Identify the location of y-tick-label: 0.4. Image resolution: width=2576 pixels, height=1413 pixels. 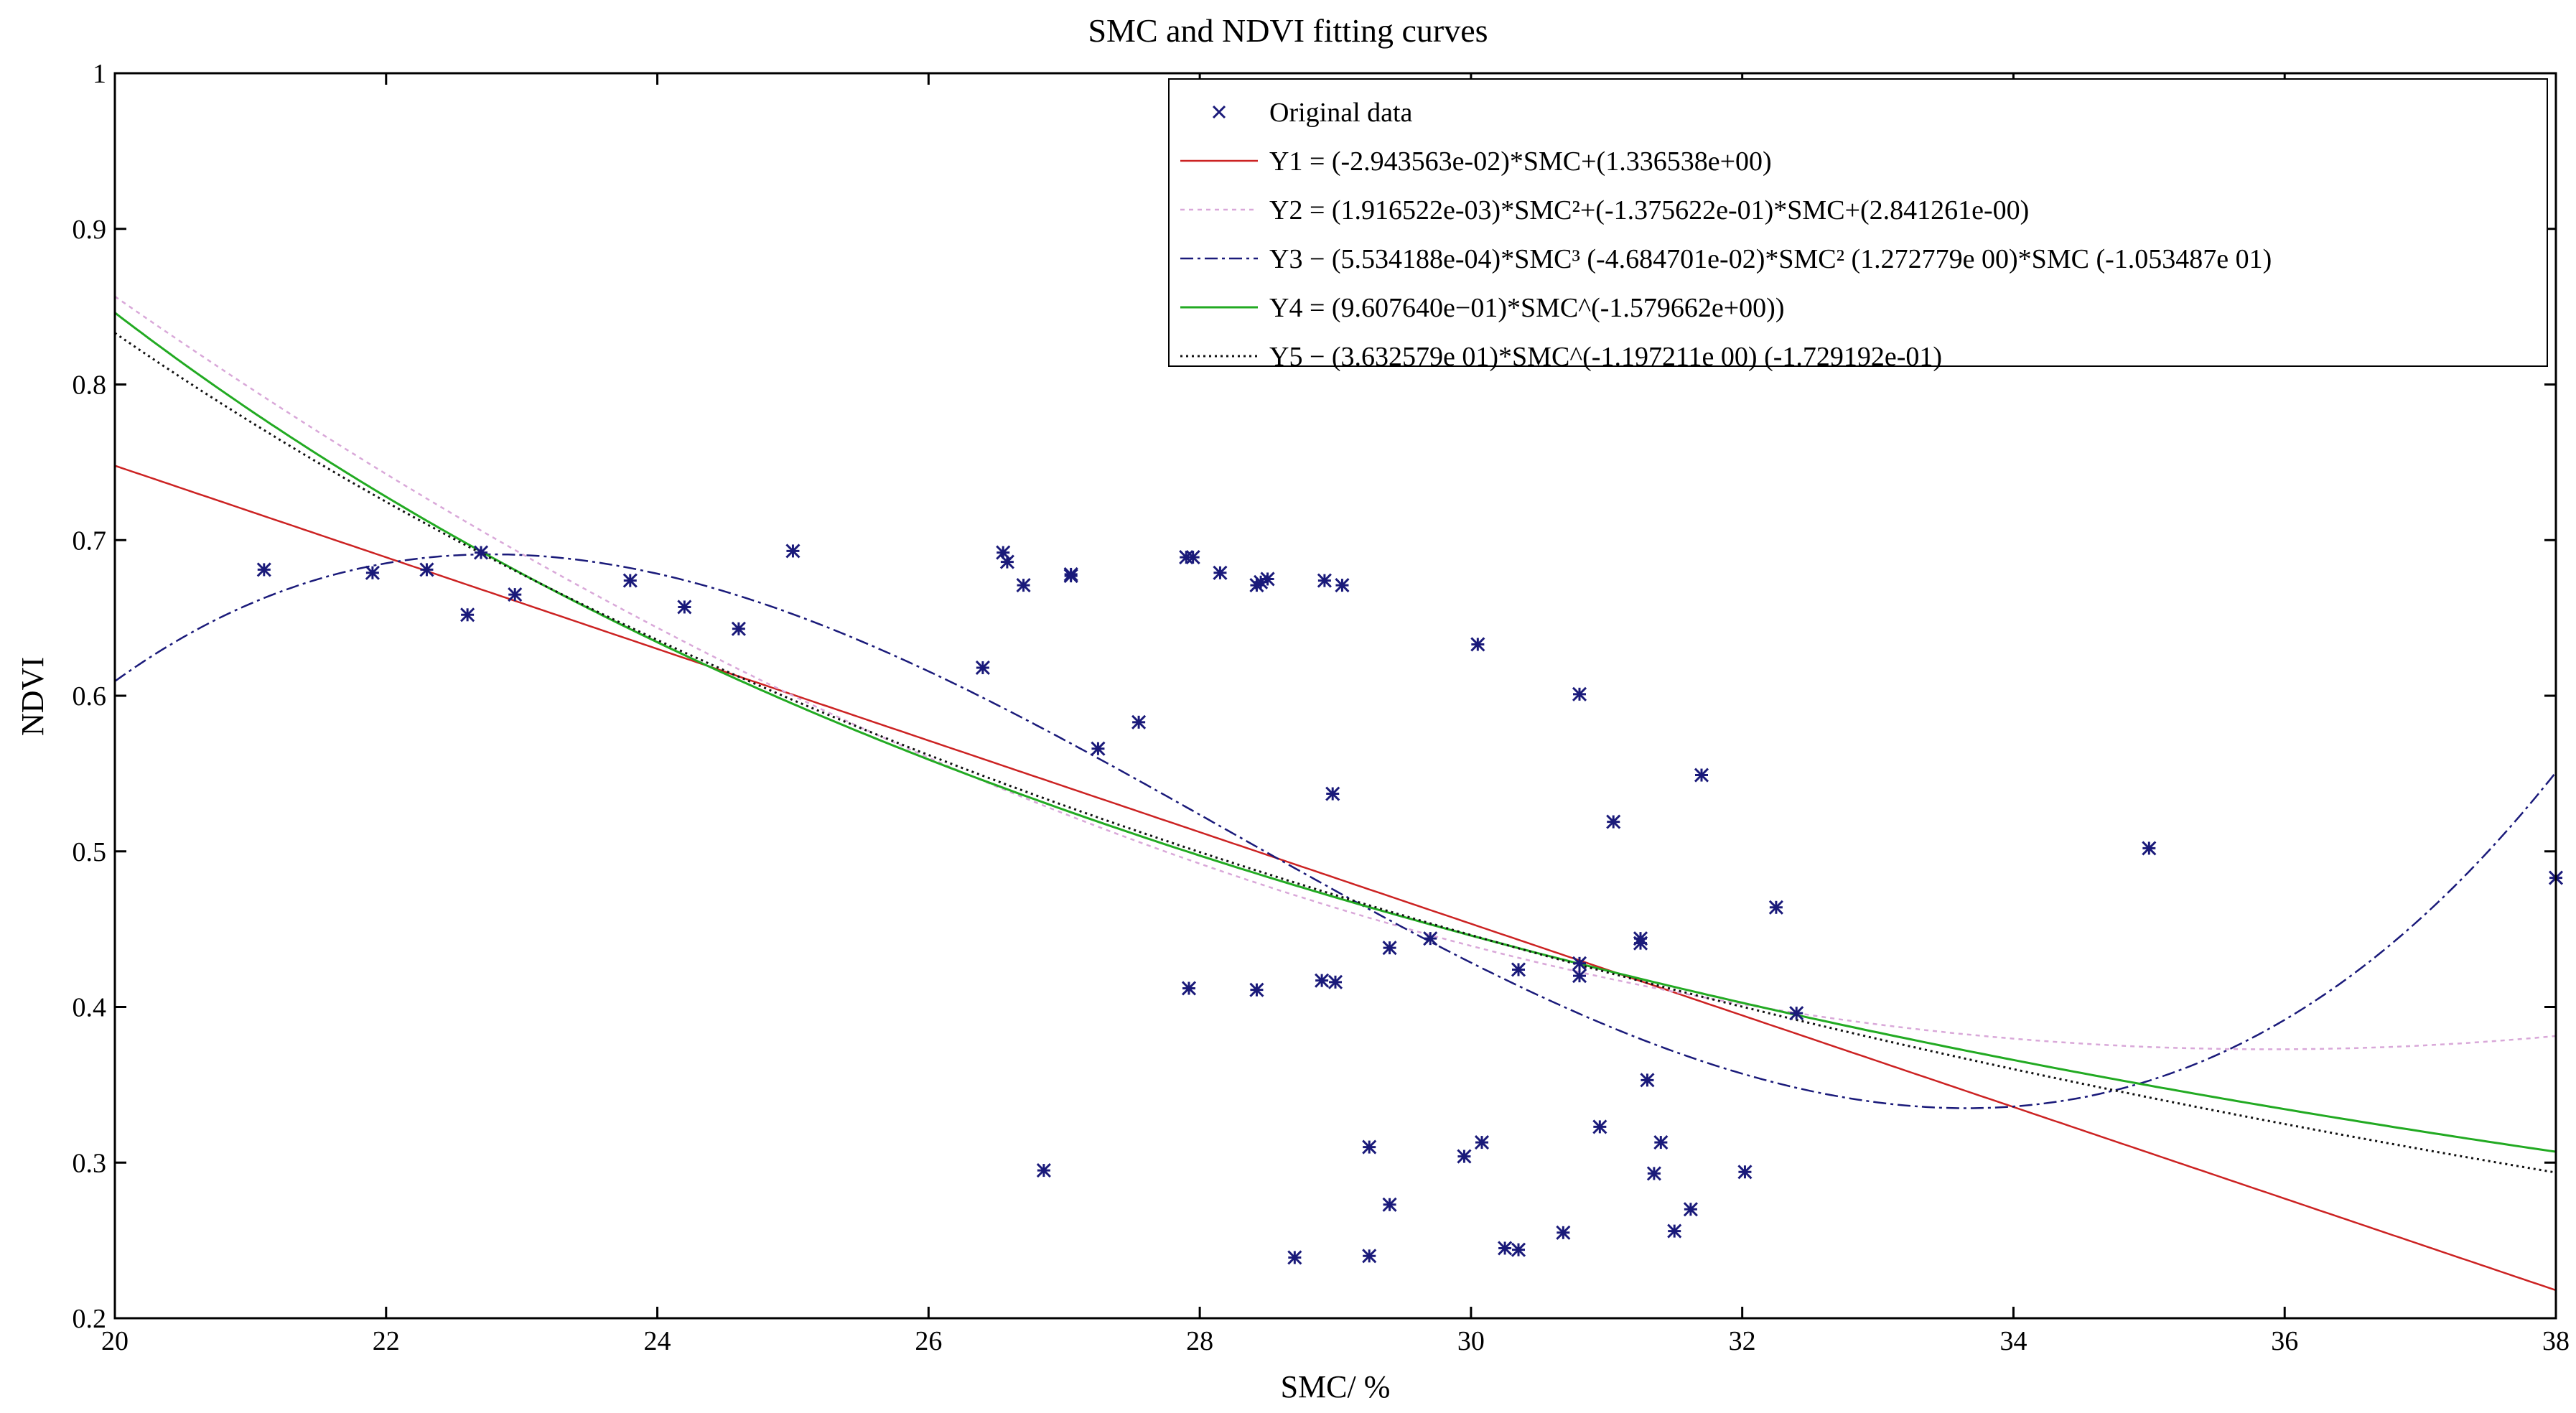
(90, 1008).